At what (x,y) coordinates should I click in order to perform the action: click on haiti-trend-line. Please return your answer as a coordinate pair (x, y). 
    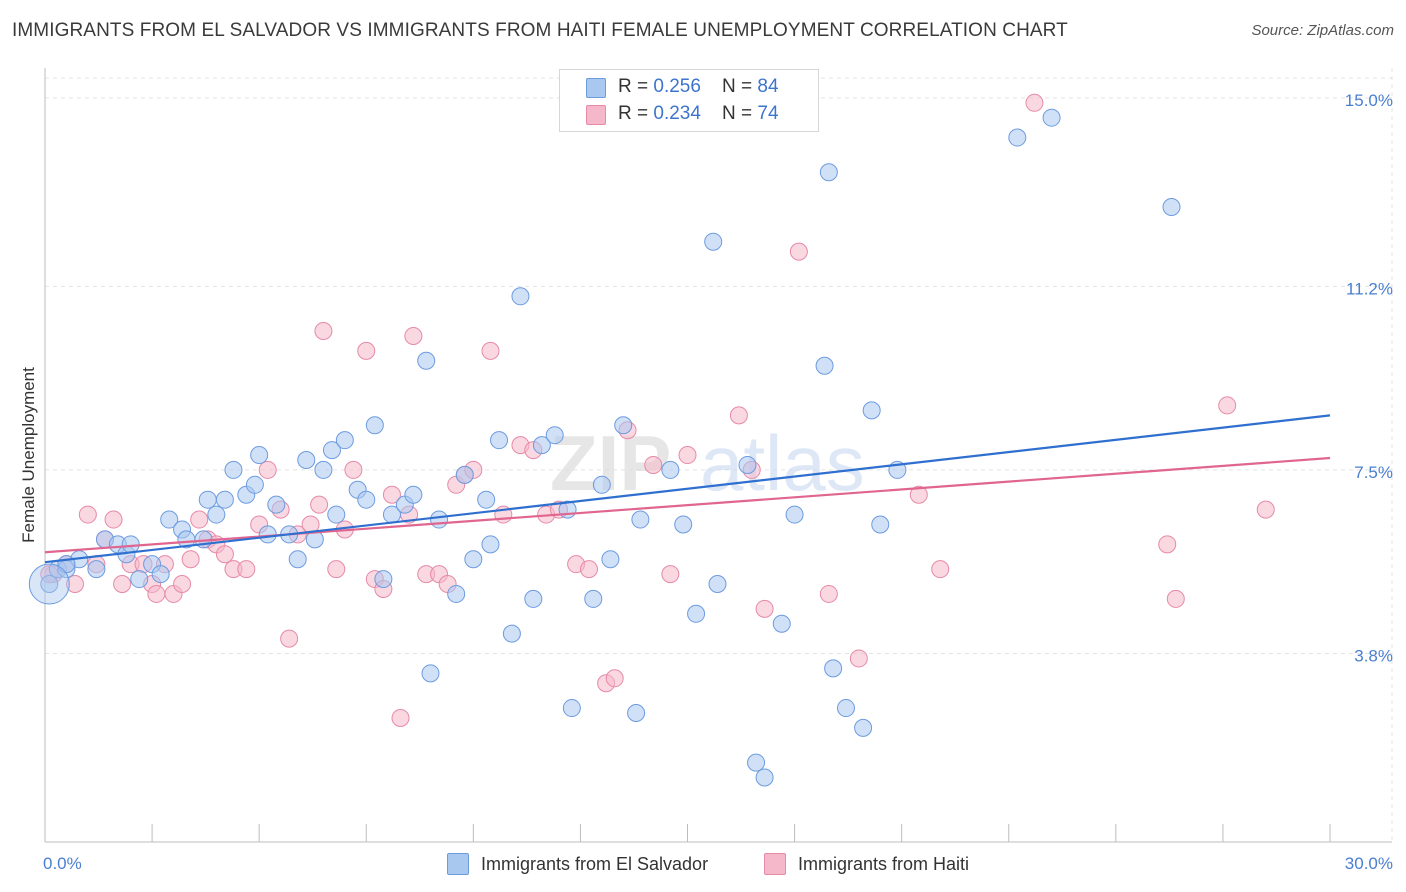
    Looking at the image, I should click on (687, 505).